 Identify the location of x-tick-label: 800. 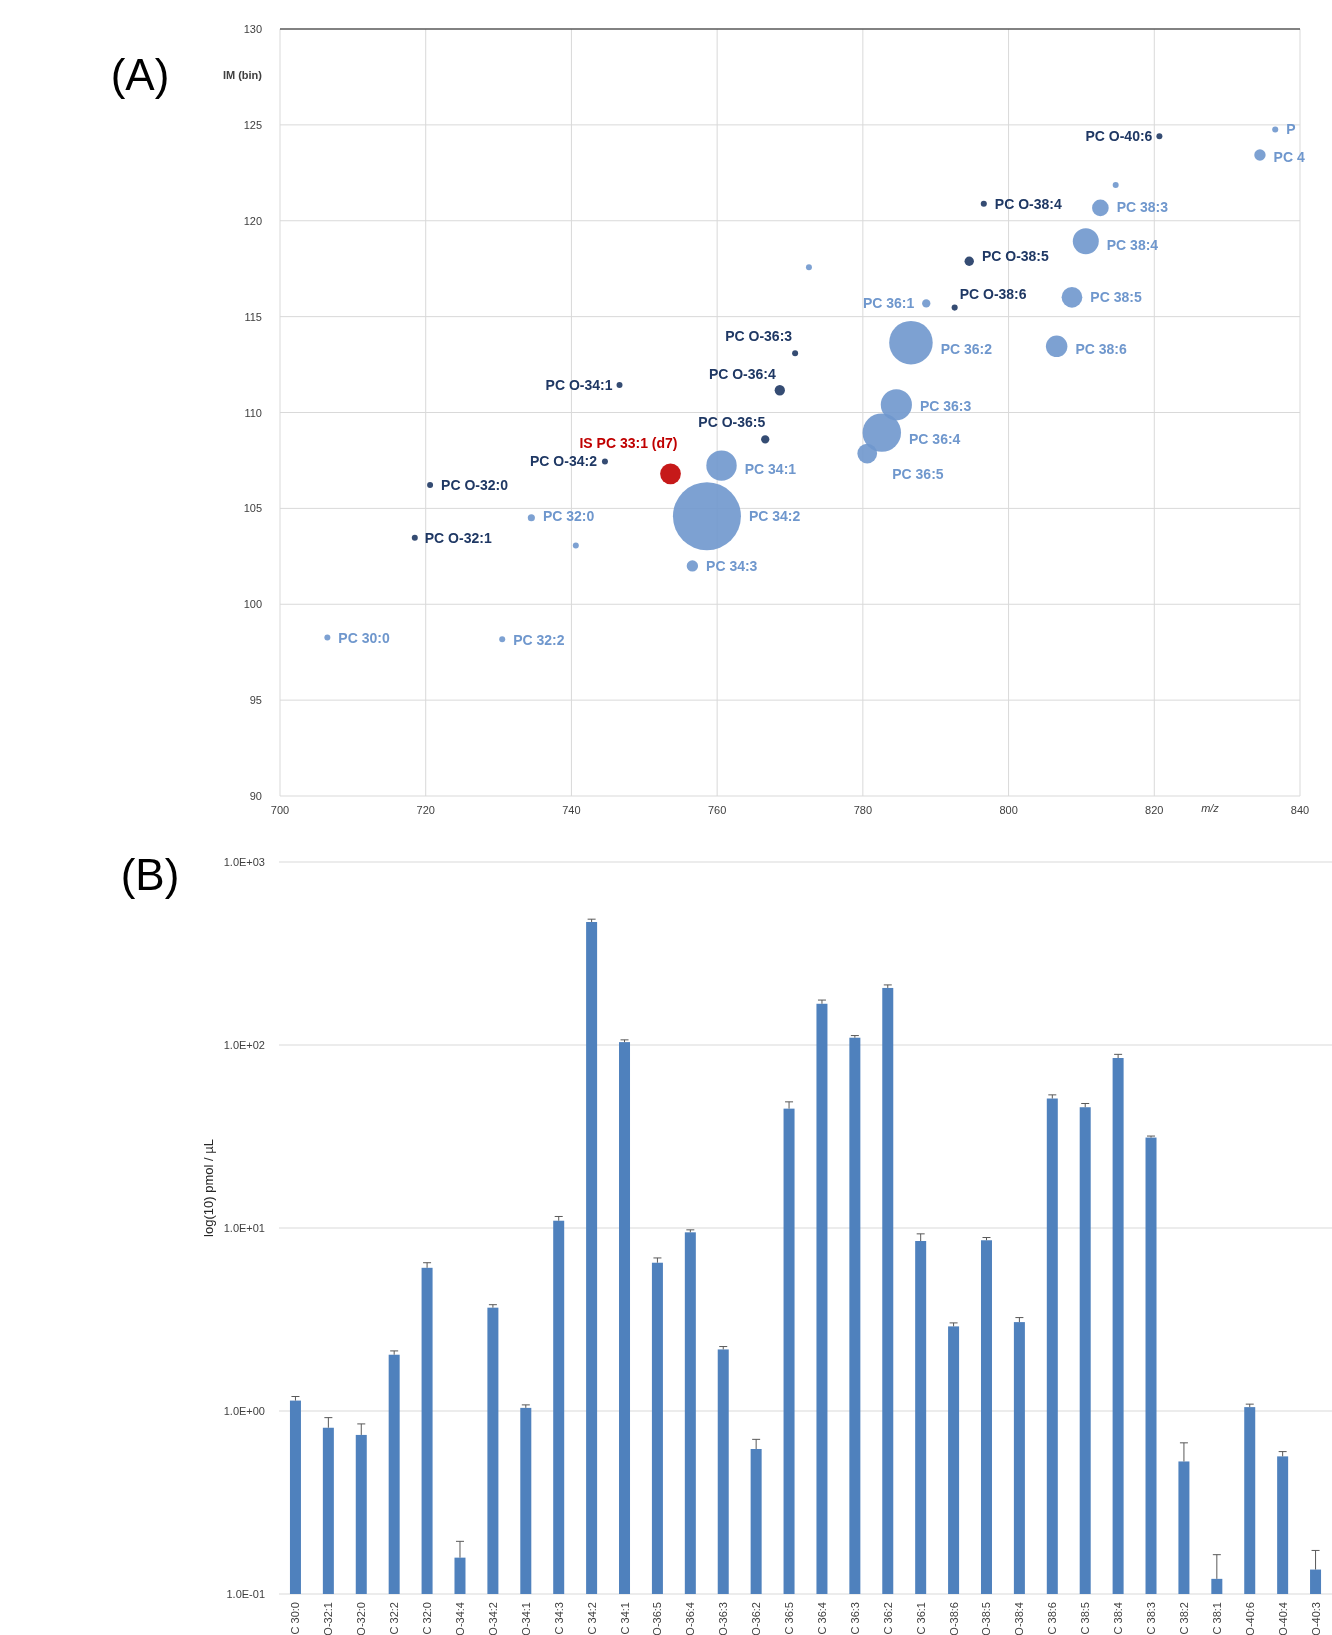
(1008, 810).